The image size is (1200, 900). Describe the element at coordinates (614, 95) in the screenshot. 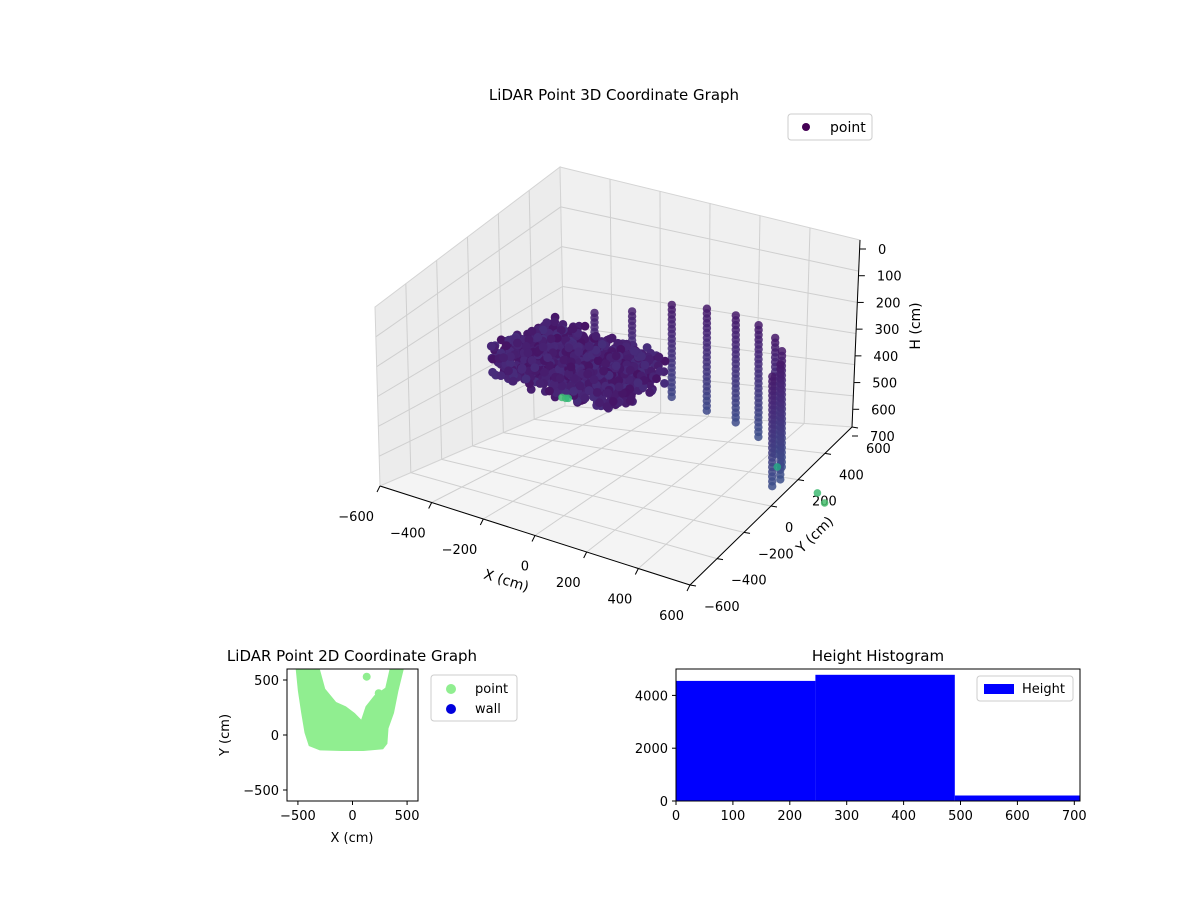

I see `title-3d: LiDAR Point 3D Coordinate Graph` at that location.